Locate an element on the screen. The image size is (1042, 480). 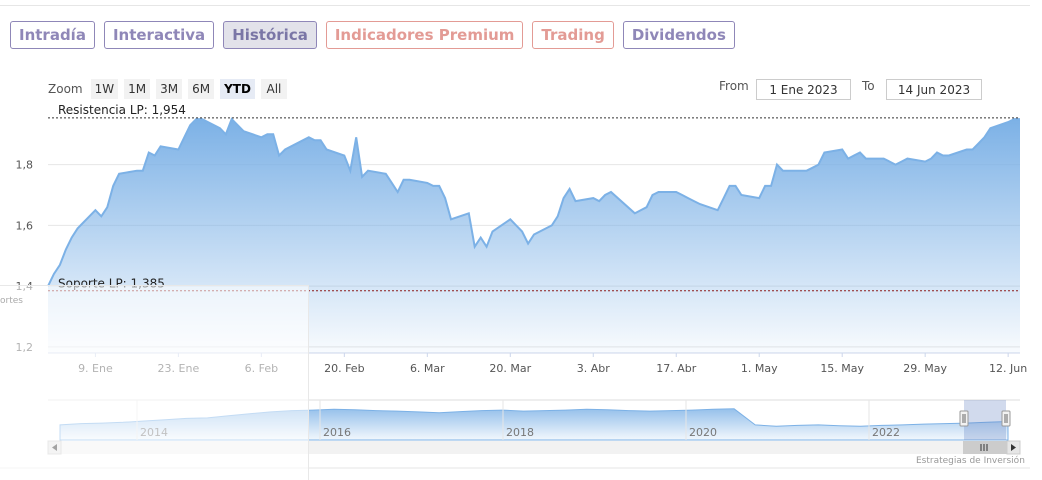
x-tick-label: 3. Abr is located at coordinates (593, 368).